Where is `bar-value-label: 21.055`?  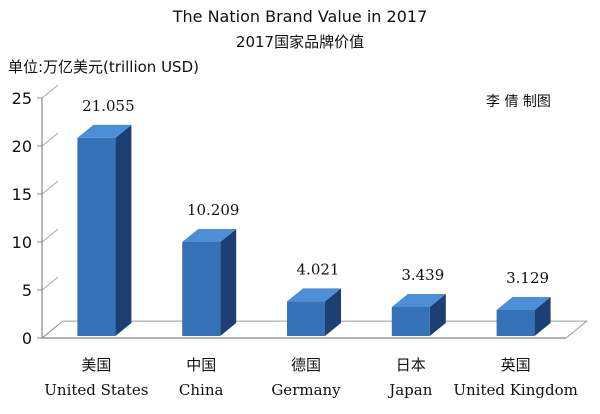 bar-value-label: 21.055 is located at coordinates (108, 106).